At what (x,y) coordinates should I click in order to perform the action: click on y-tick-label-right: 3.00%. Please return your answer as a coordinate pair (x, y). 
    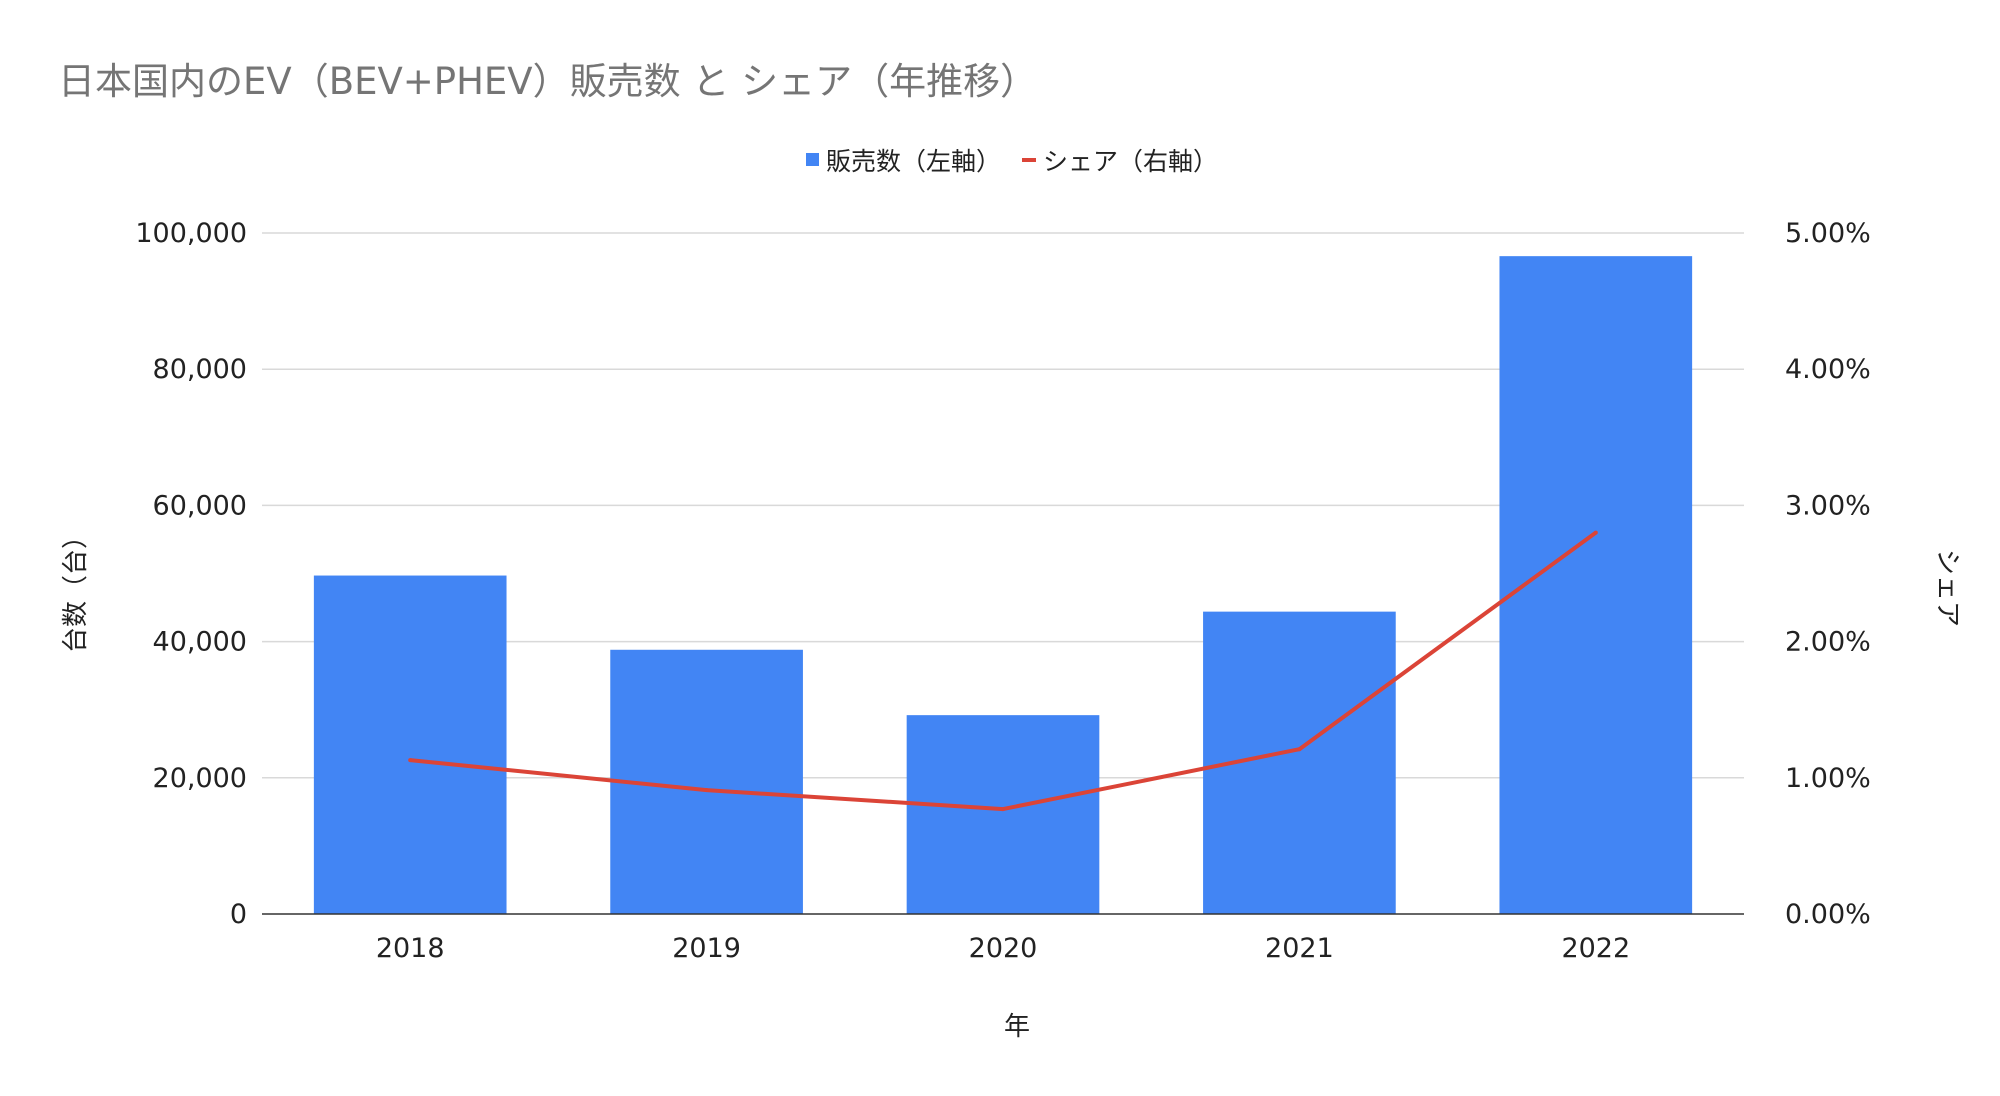
    Looking at the image, I should click on (1828, 505).